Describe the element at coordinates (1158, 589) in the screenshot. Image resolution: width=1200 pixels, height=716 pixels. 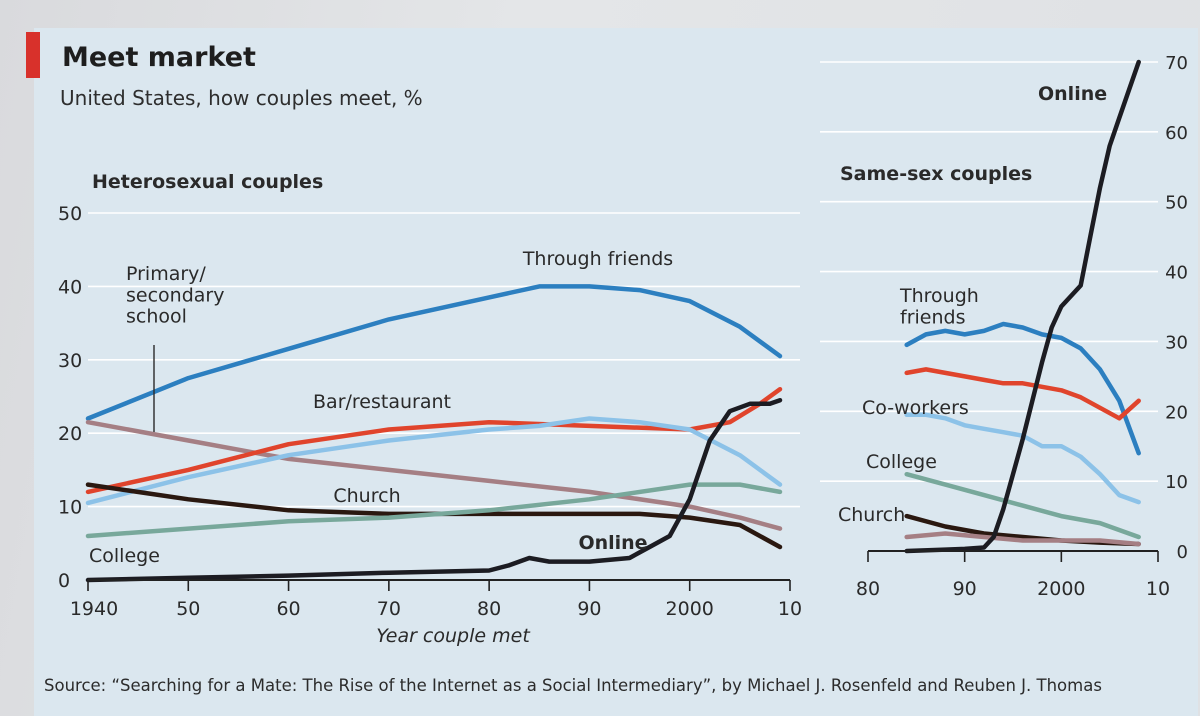
I see `right-x-tick-label-2010: 10` at that location.